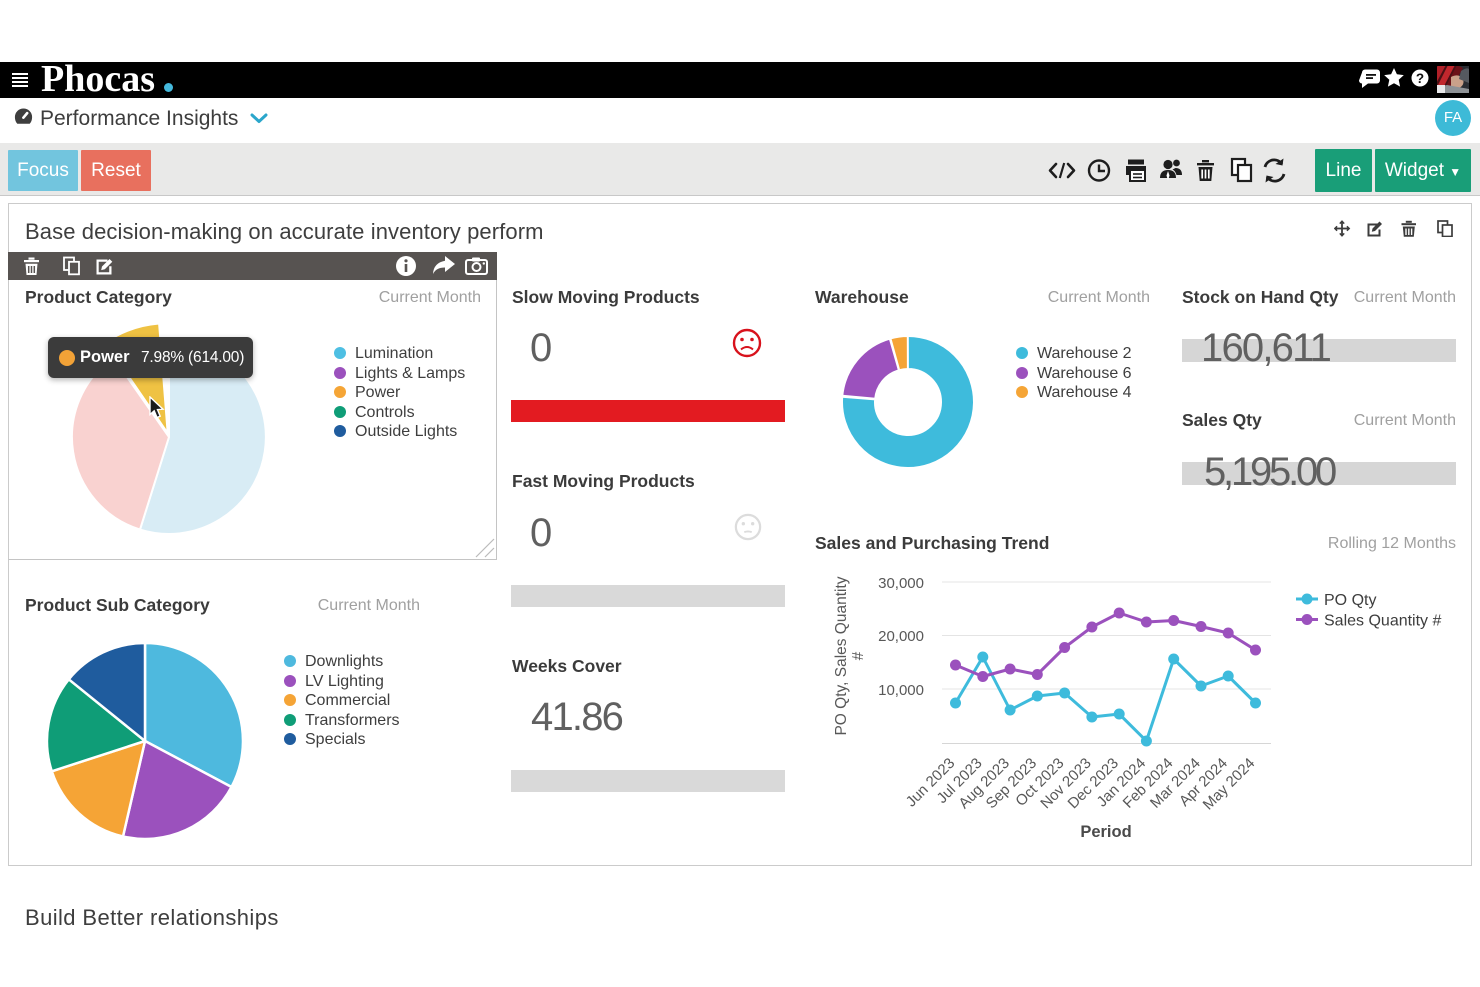  Describe the element at coordinates (1105, 832) in the screenshot. I see `svg-text: Period` at that location.